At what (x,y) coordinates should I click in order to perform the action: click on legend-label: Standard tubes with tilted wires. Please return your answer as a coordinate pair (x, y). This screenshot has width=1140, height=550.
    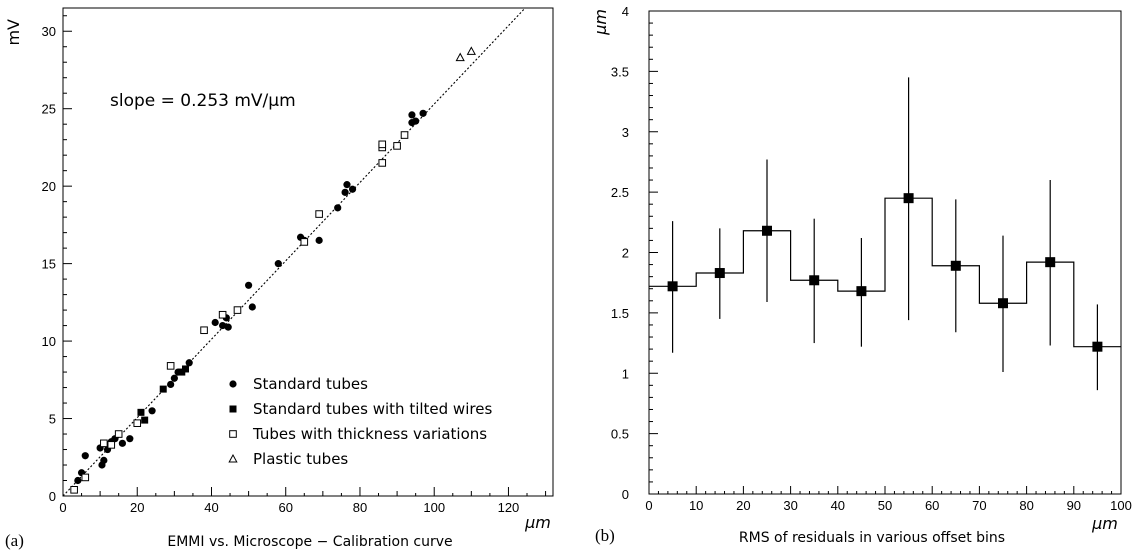
    Looking at the image, I should click on (372, 409).